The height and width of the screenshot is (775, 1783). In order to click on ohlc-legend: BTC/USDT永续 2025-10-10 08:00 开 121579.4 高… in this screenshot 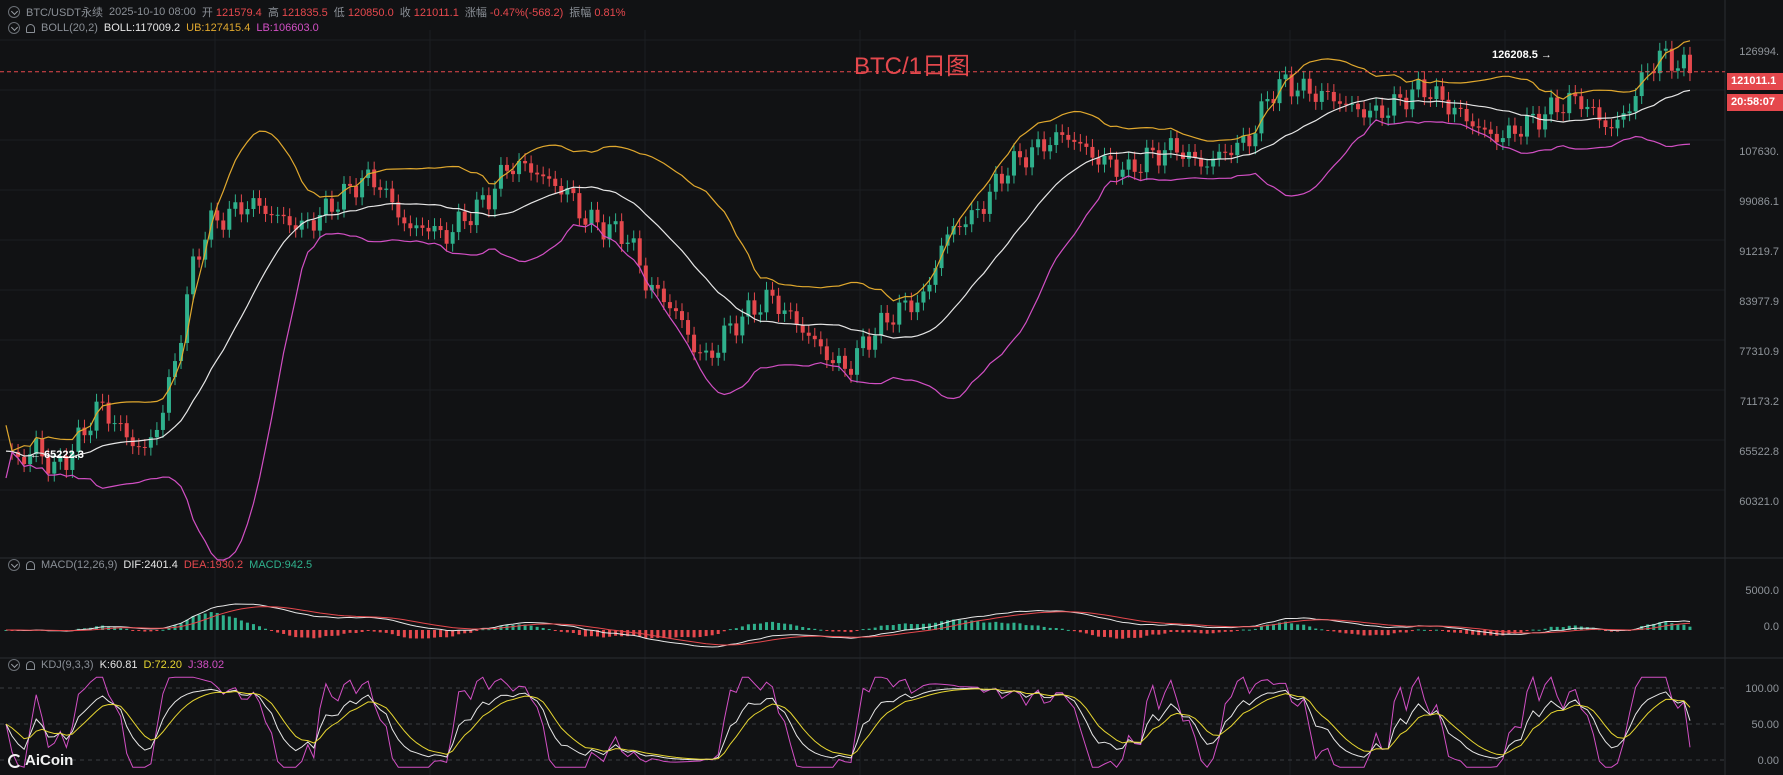, I will do `click(317, 12)`.